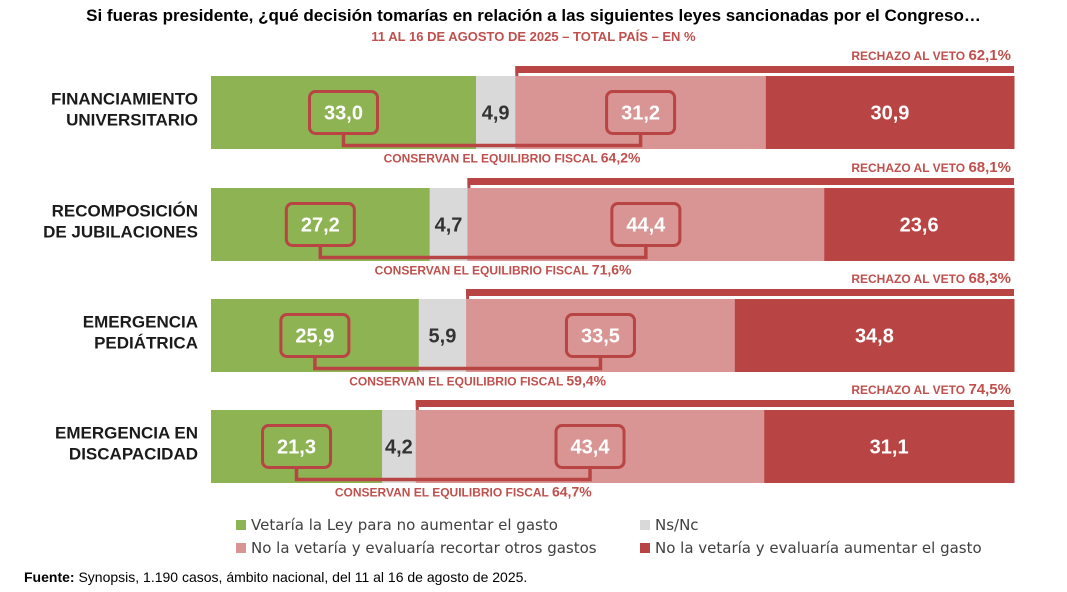 The image size is (1067, 592). I want to click on rechazo-value: 62,1%, so click(989, 55).